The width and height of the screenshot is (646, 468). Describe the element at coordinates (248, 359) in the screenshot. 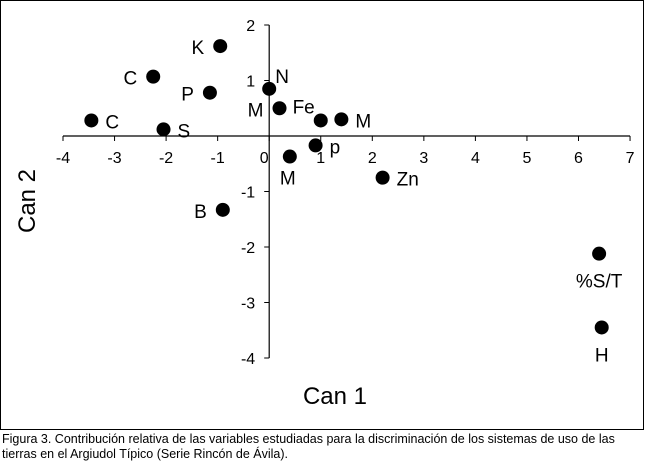

I see `y-tick-label: -4` at that location.